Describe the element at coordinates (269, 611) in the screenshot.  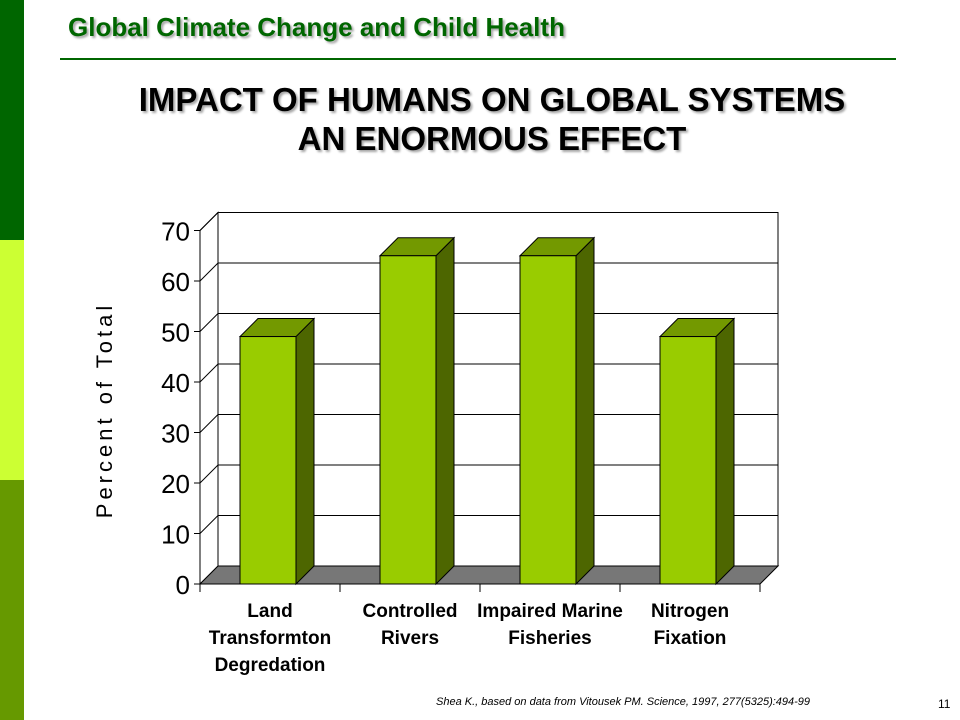
I see `x-category-label: Land` at that location.